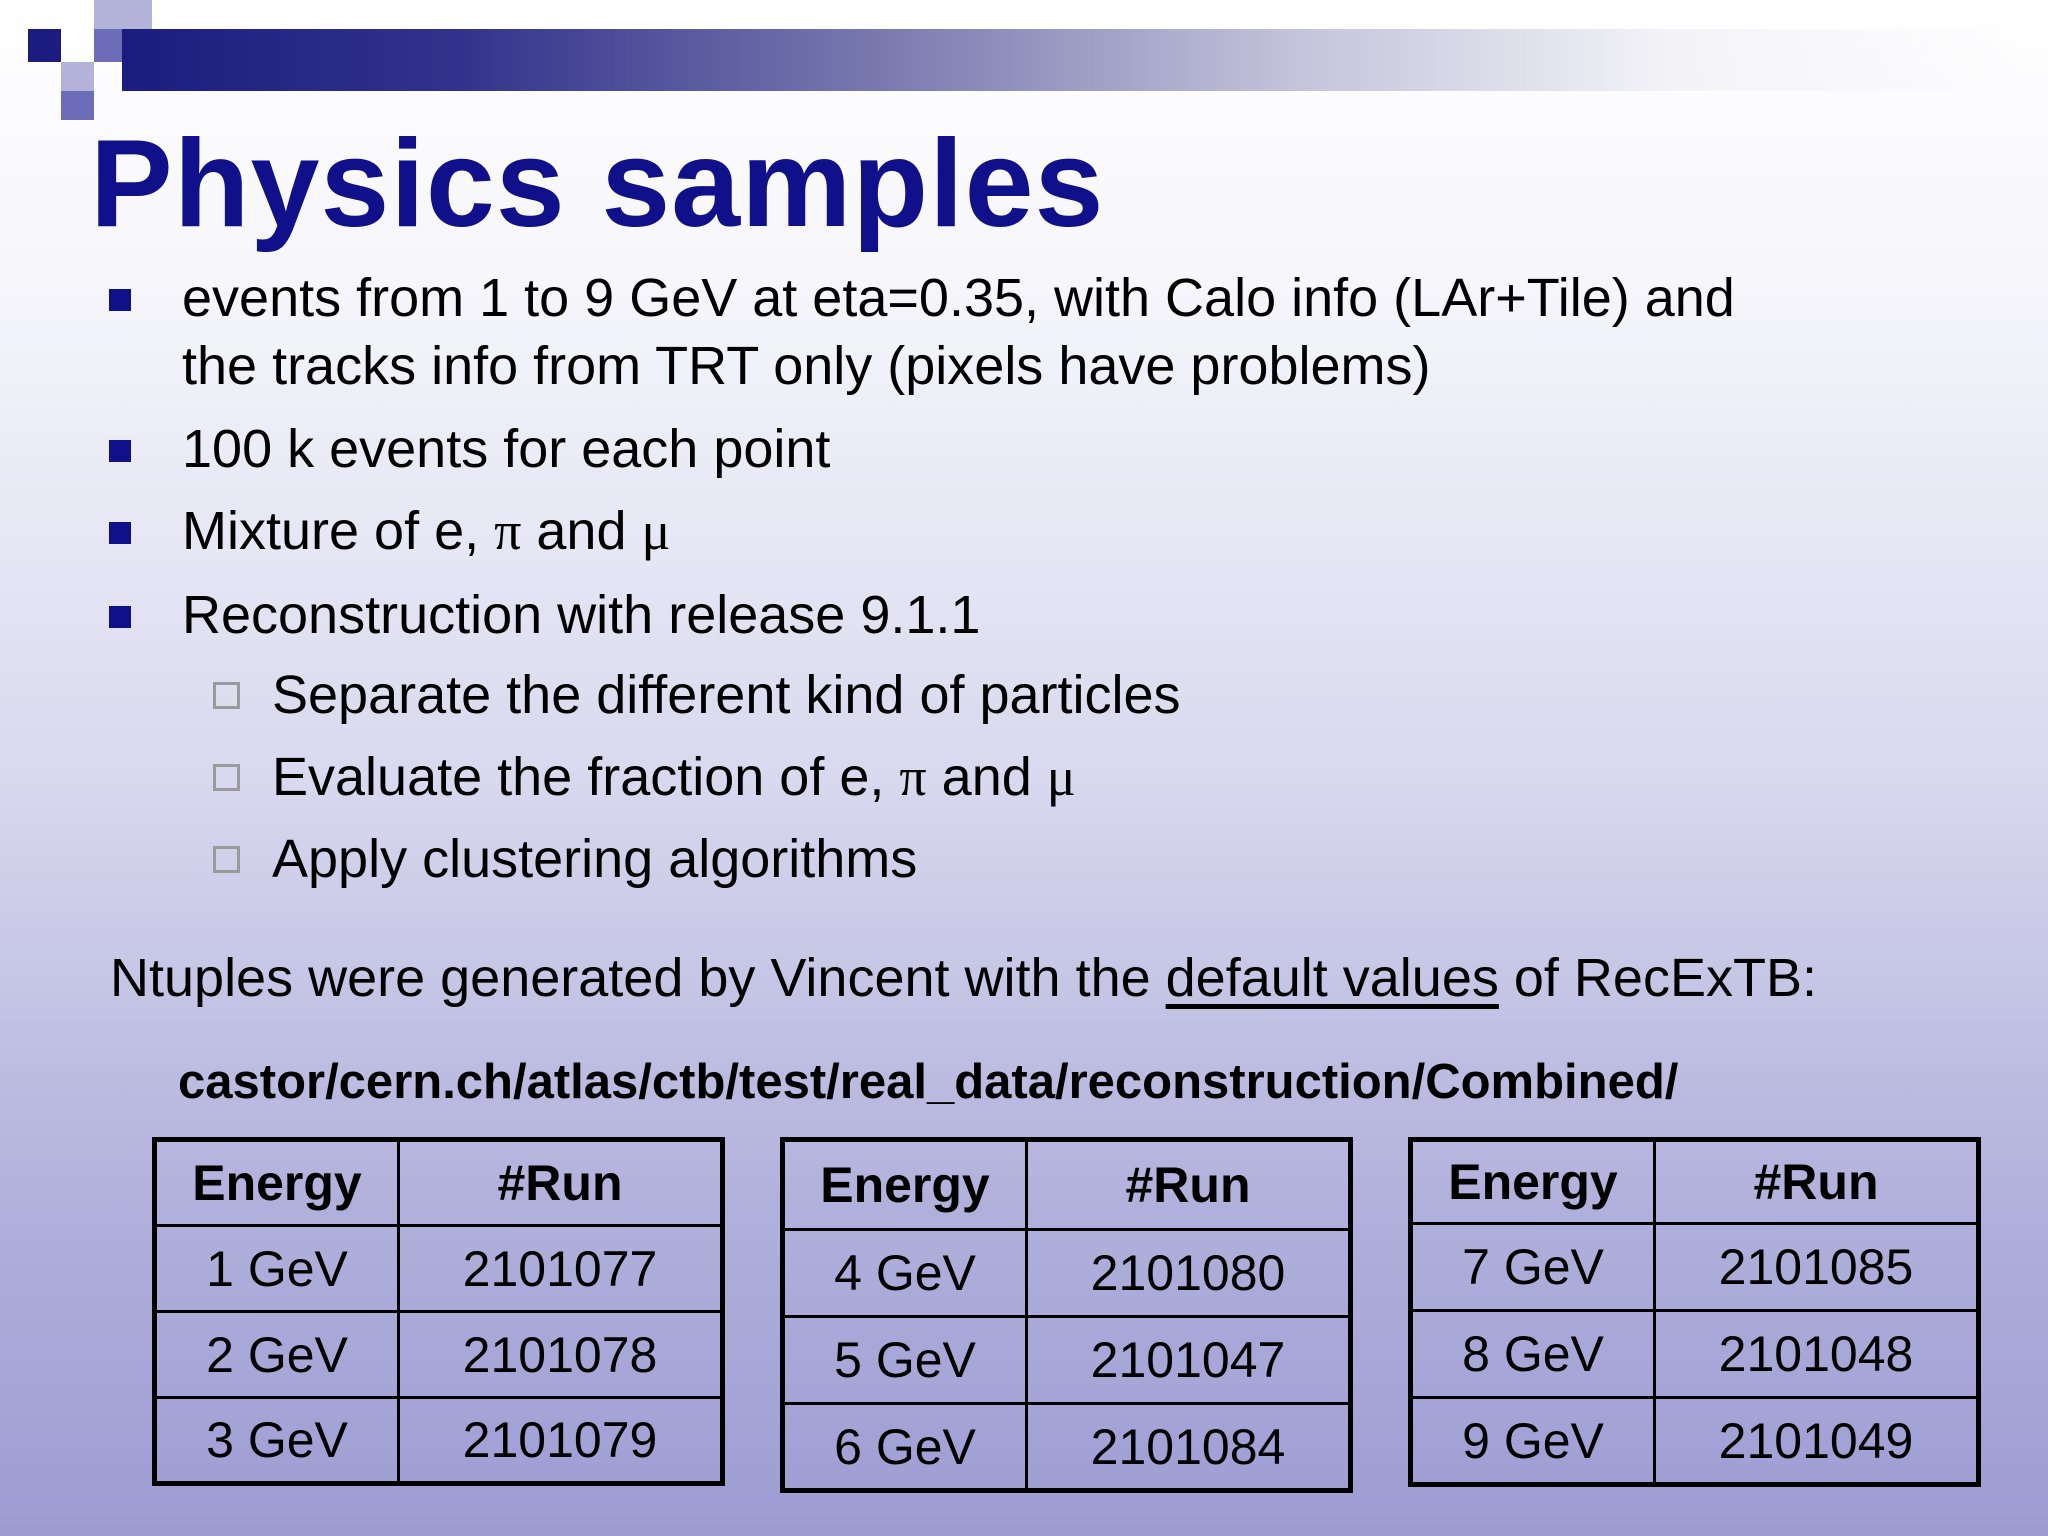  Describe the element at coordinates (581, 531) in the screenshot. I see `bullet-3-and: and` at that location.